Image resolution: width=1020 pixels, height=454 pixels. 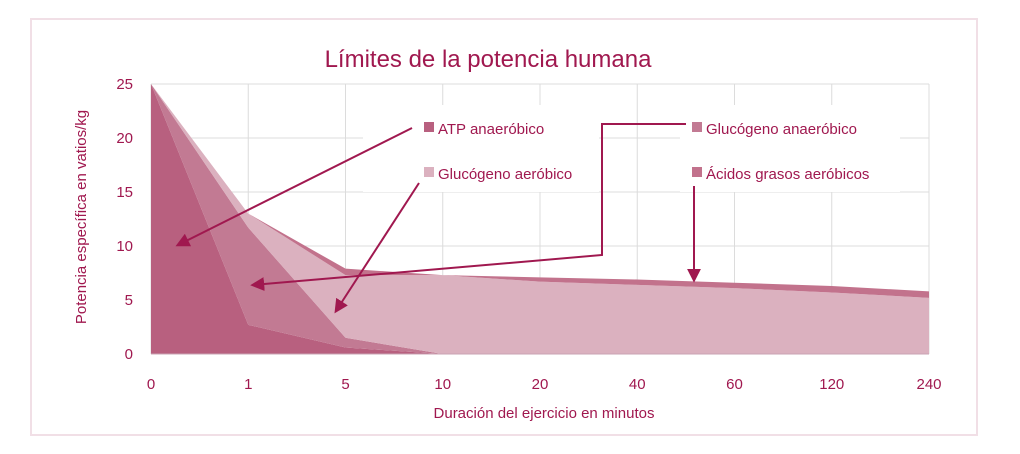 I want to click on legend-label: Ácidos grasos aeróbicos, so click(x=787, y=174).